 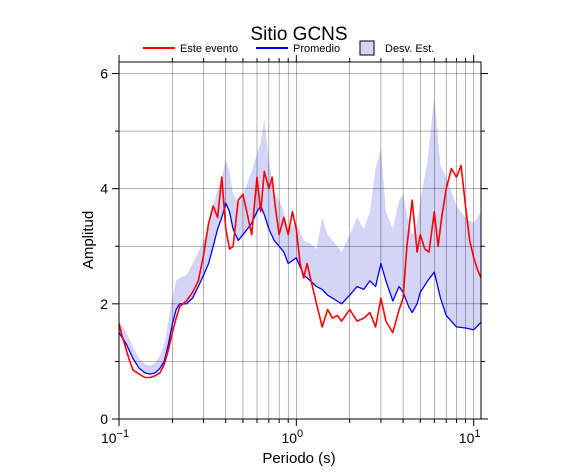 What do you see at coordinates (209, 49) in the screenshot?
I see `legend-event-label: Este evento` at bounding box center [209, 49].